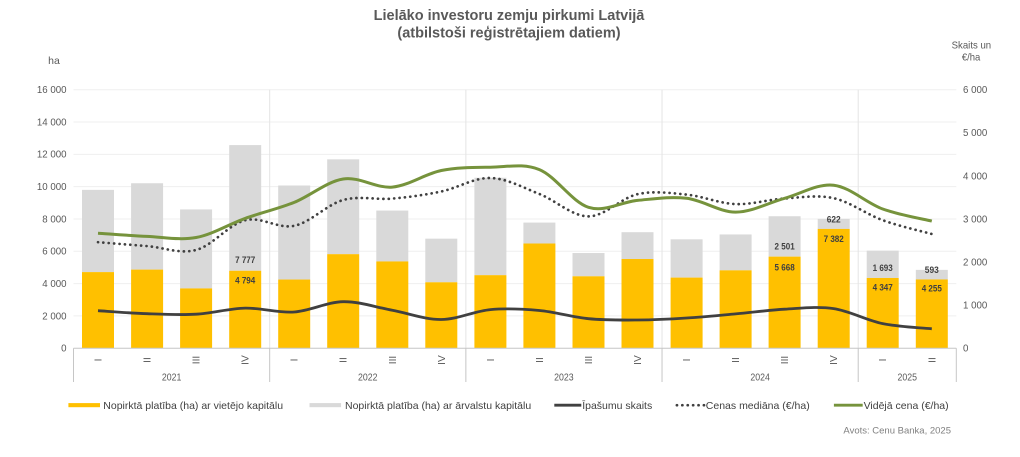  What do you see at coordinates (785, 247) in the screenshot?
I see `svg-text: 2 501` at bounding box center [785, 247].